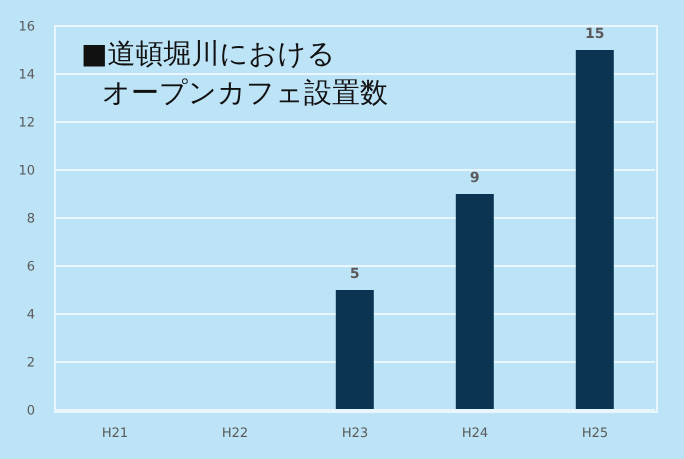 The width and height of the screenshot is (684, 459). I want to click on data-label: 15, so click(595, 34).